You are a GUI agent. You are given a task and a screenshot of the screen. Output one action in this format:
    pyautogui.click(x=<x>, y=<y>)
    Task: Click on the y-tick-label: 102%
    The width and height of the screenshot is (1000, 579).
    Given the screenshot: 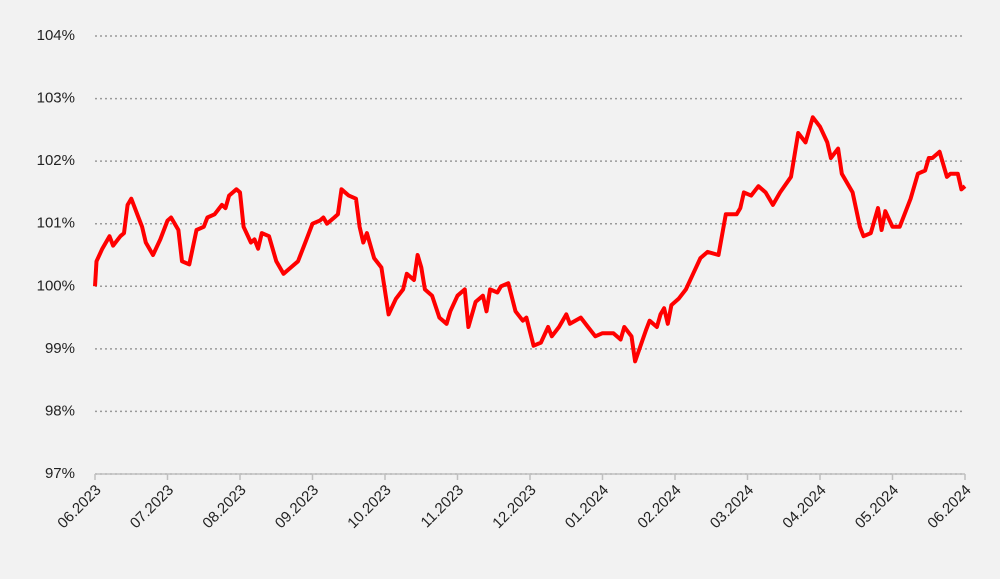 What is the action you would take?
    pyautogui.click(x=56, y=160)
    